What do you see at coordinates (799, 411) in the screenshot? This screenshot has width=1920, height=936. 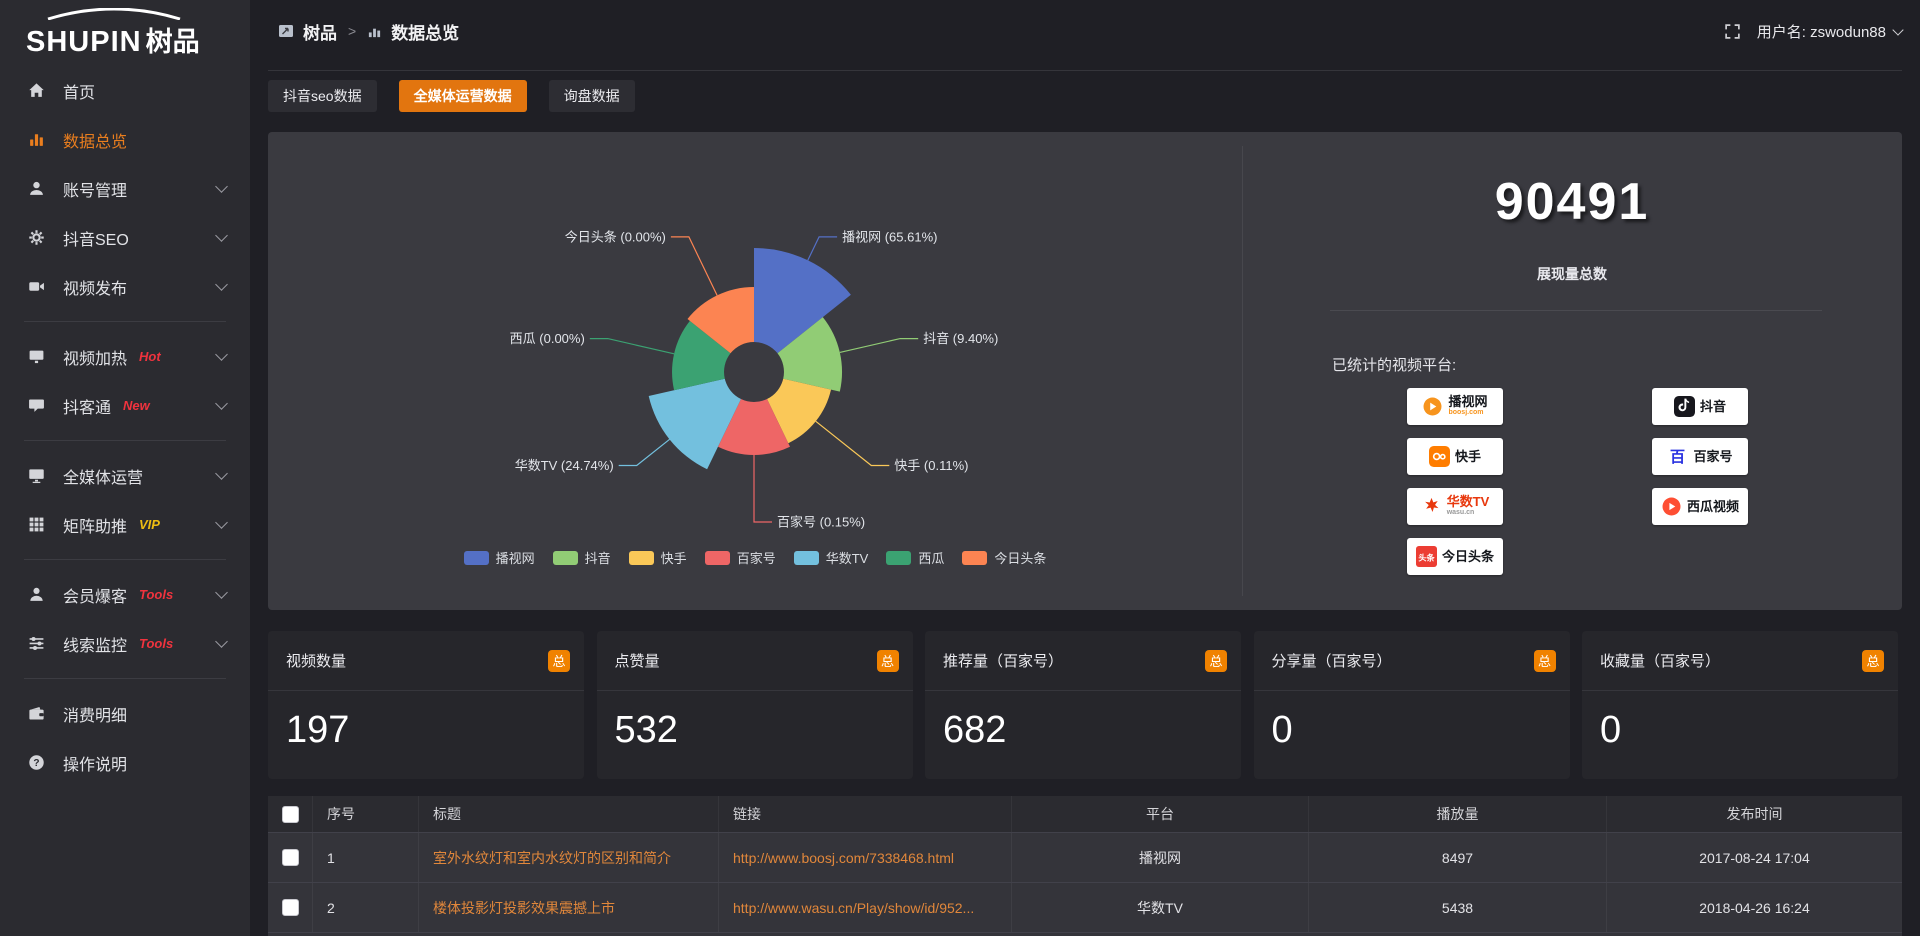 I see `pie-slice-快手` at bounding box center [799, 411].